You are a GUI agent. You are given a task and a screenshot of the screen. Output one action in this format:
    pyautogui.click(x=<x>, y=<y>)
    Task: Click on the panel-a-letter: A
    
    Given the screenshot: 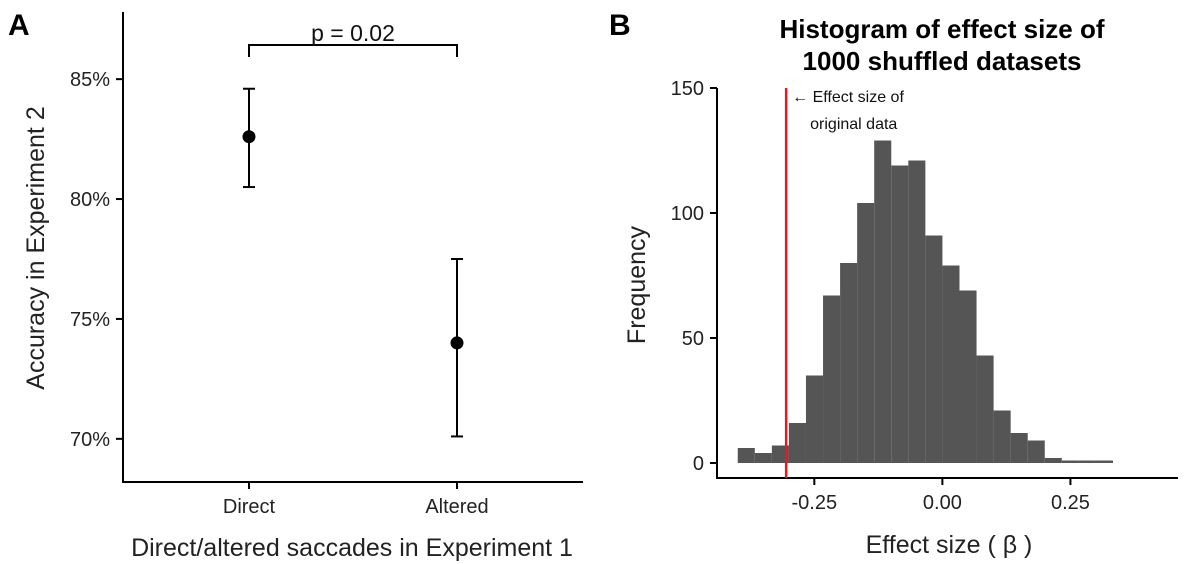 What is the action you would take?
    pyautogui.click(x=19, y=25)
    